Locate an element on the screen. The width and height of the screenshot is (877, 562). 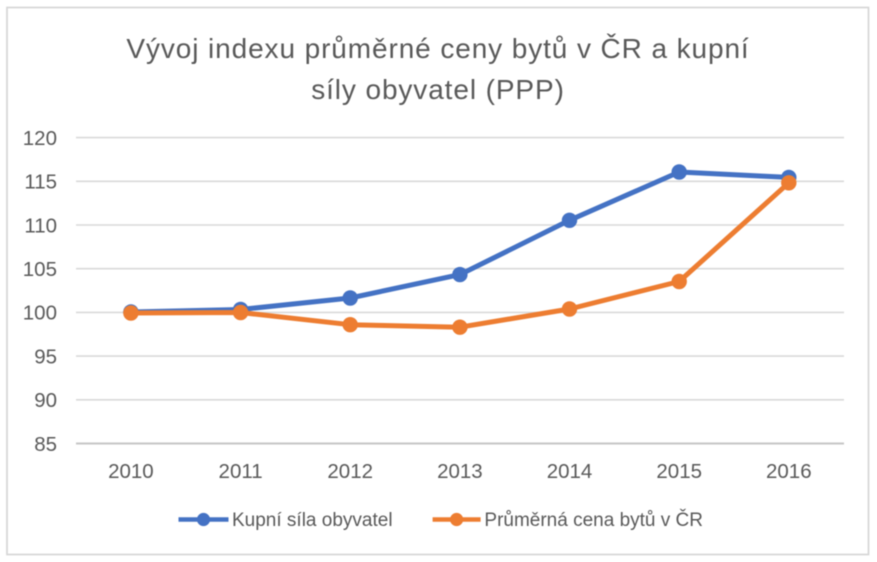
svg-text: Kupní síla obyvatel is located at coordinates (312, 520).